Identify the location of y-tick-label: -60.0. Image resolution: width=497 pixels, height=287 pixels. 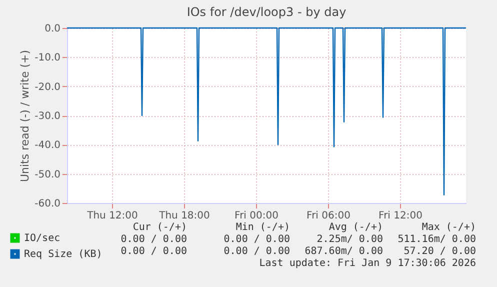
(47, 204).